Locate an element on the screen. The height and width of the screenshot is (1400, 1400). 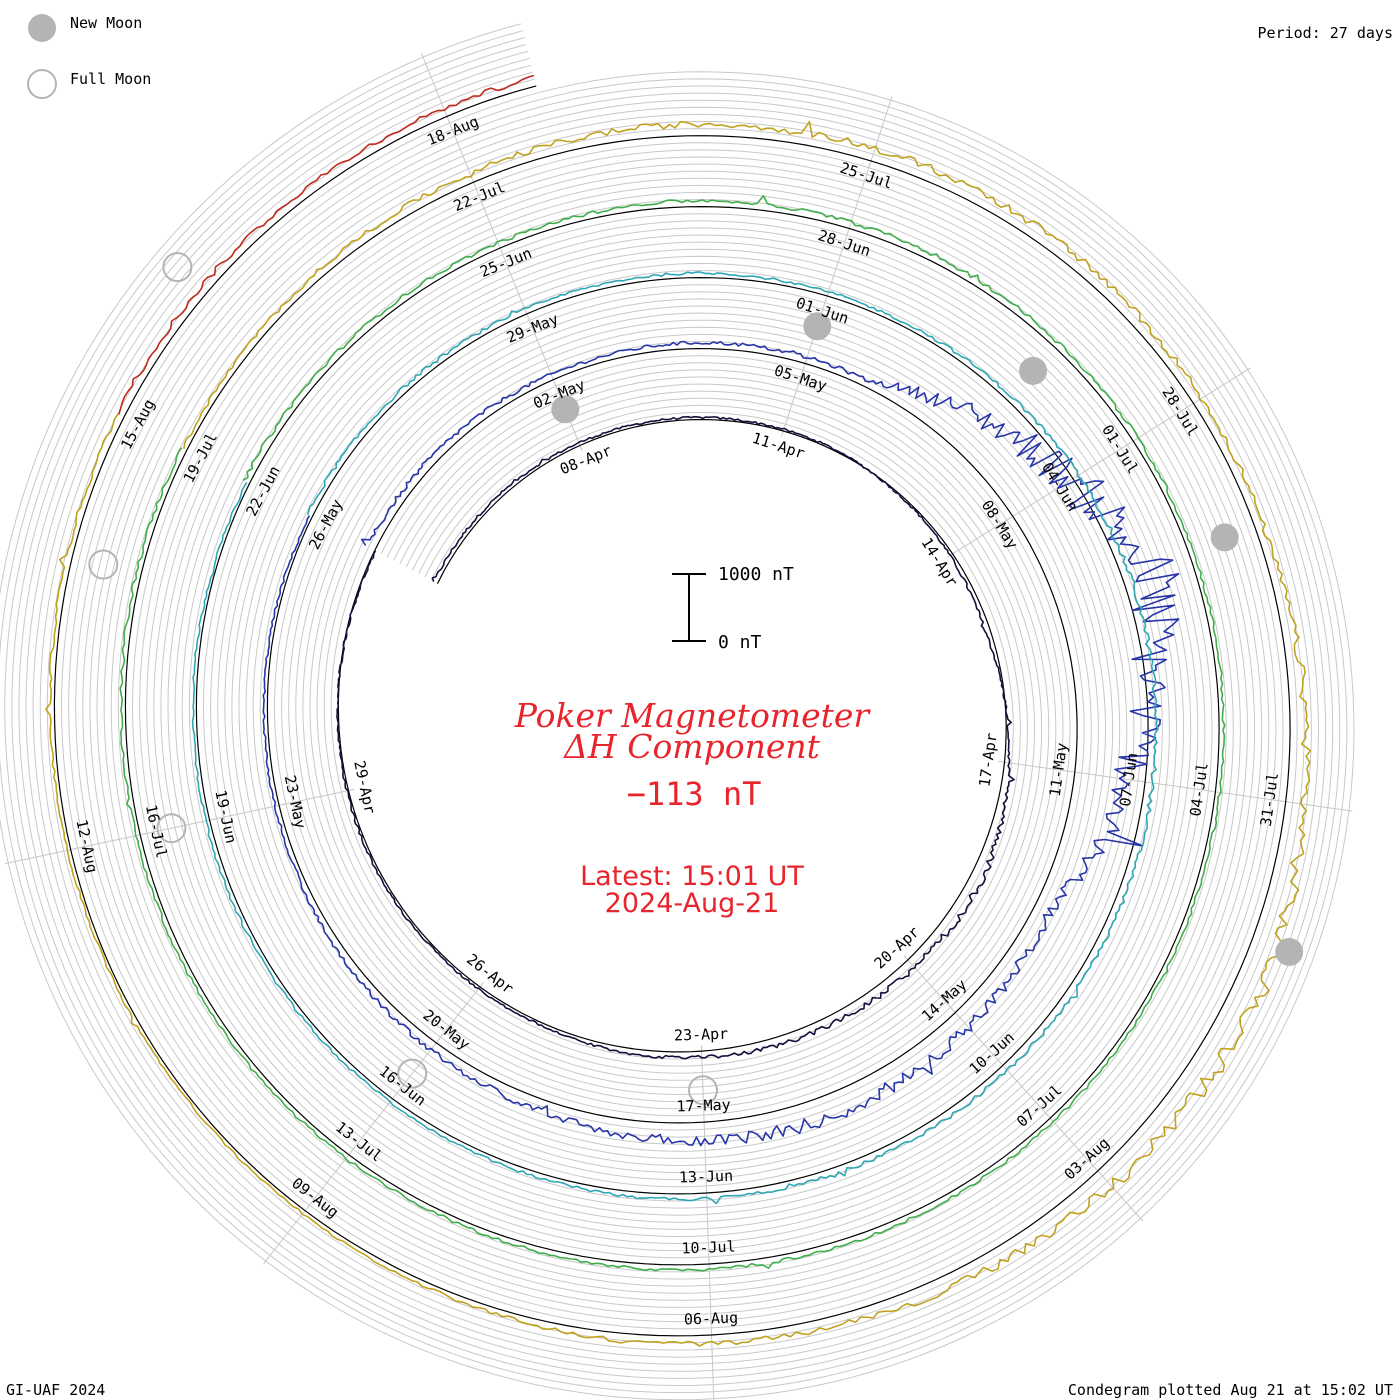
full-moon-legend-icon is located at coordinates (42, 84).